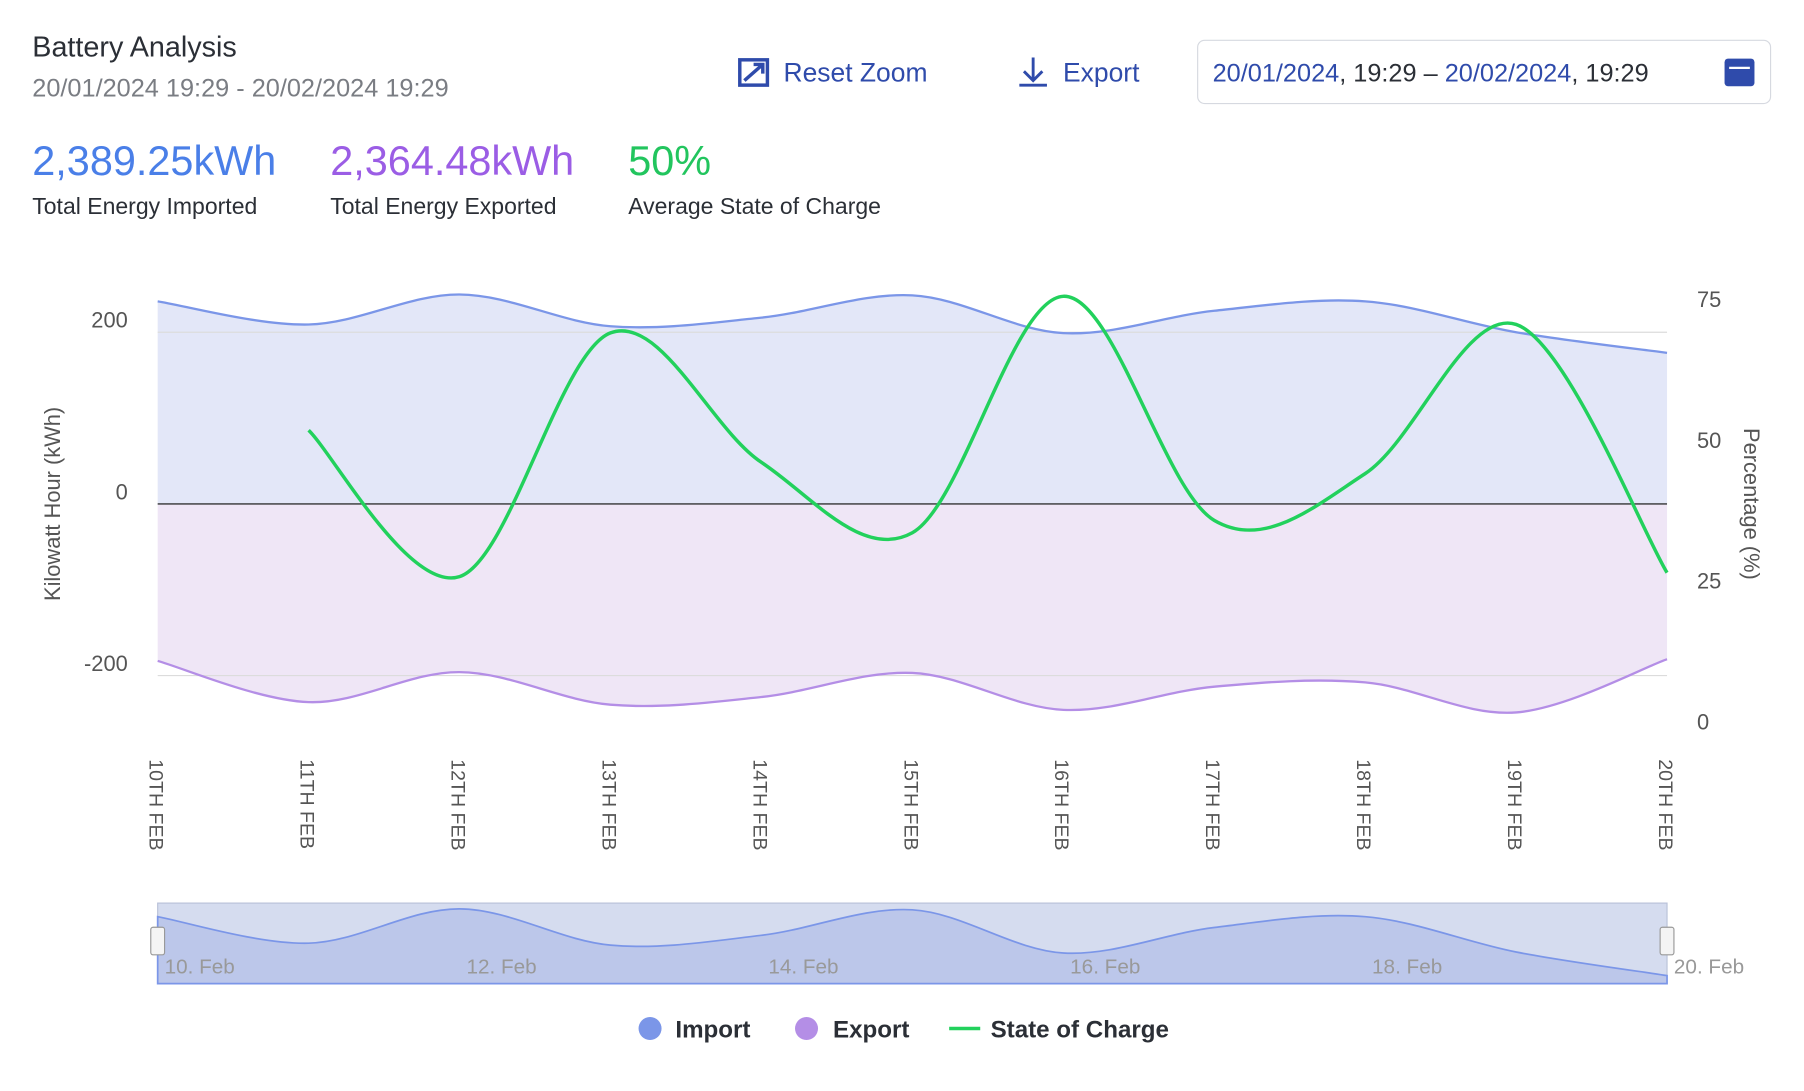  What do you see at coordinates (457, 804) in the screenshot?
I see `x-tick-label: 12TH FEB` at bounding box center [457, 804].